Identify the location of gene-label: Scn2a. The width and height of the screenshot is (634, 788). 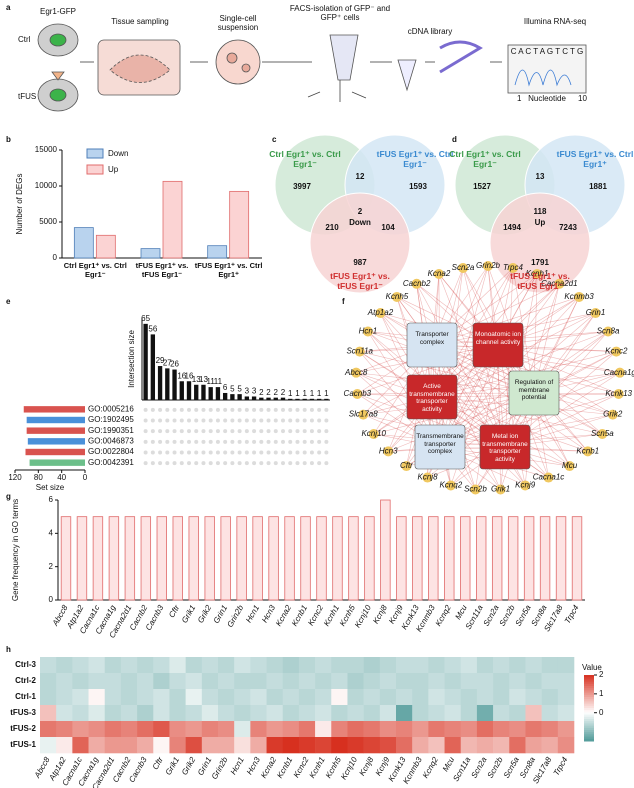
(463, 267).